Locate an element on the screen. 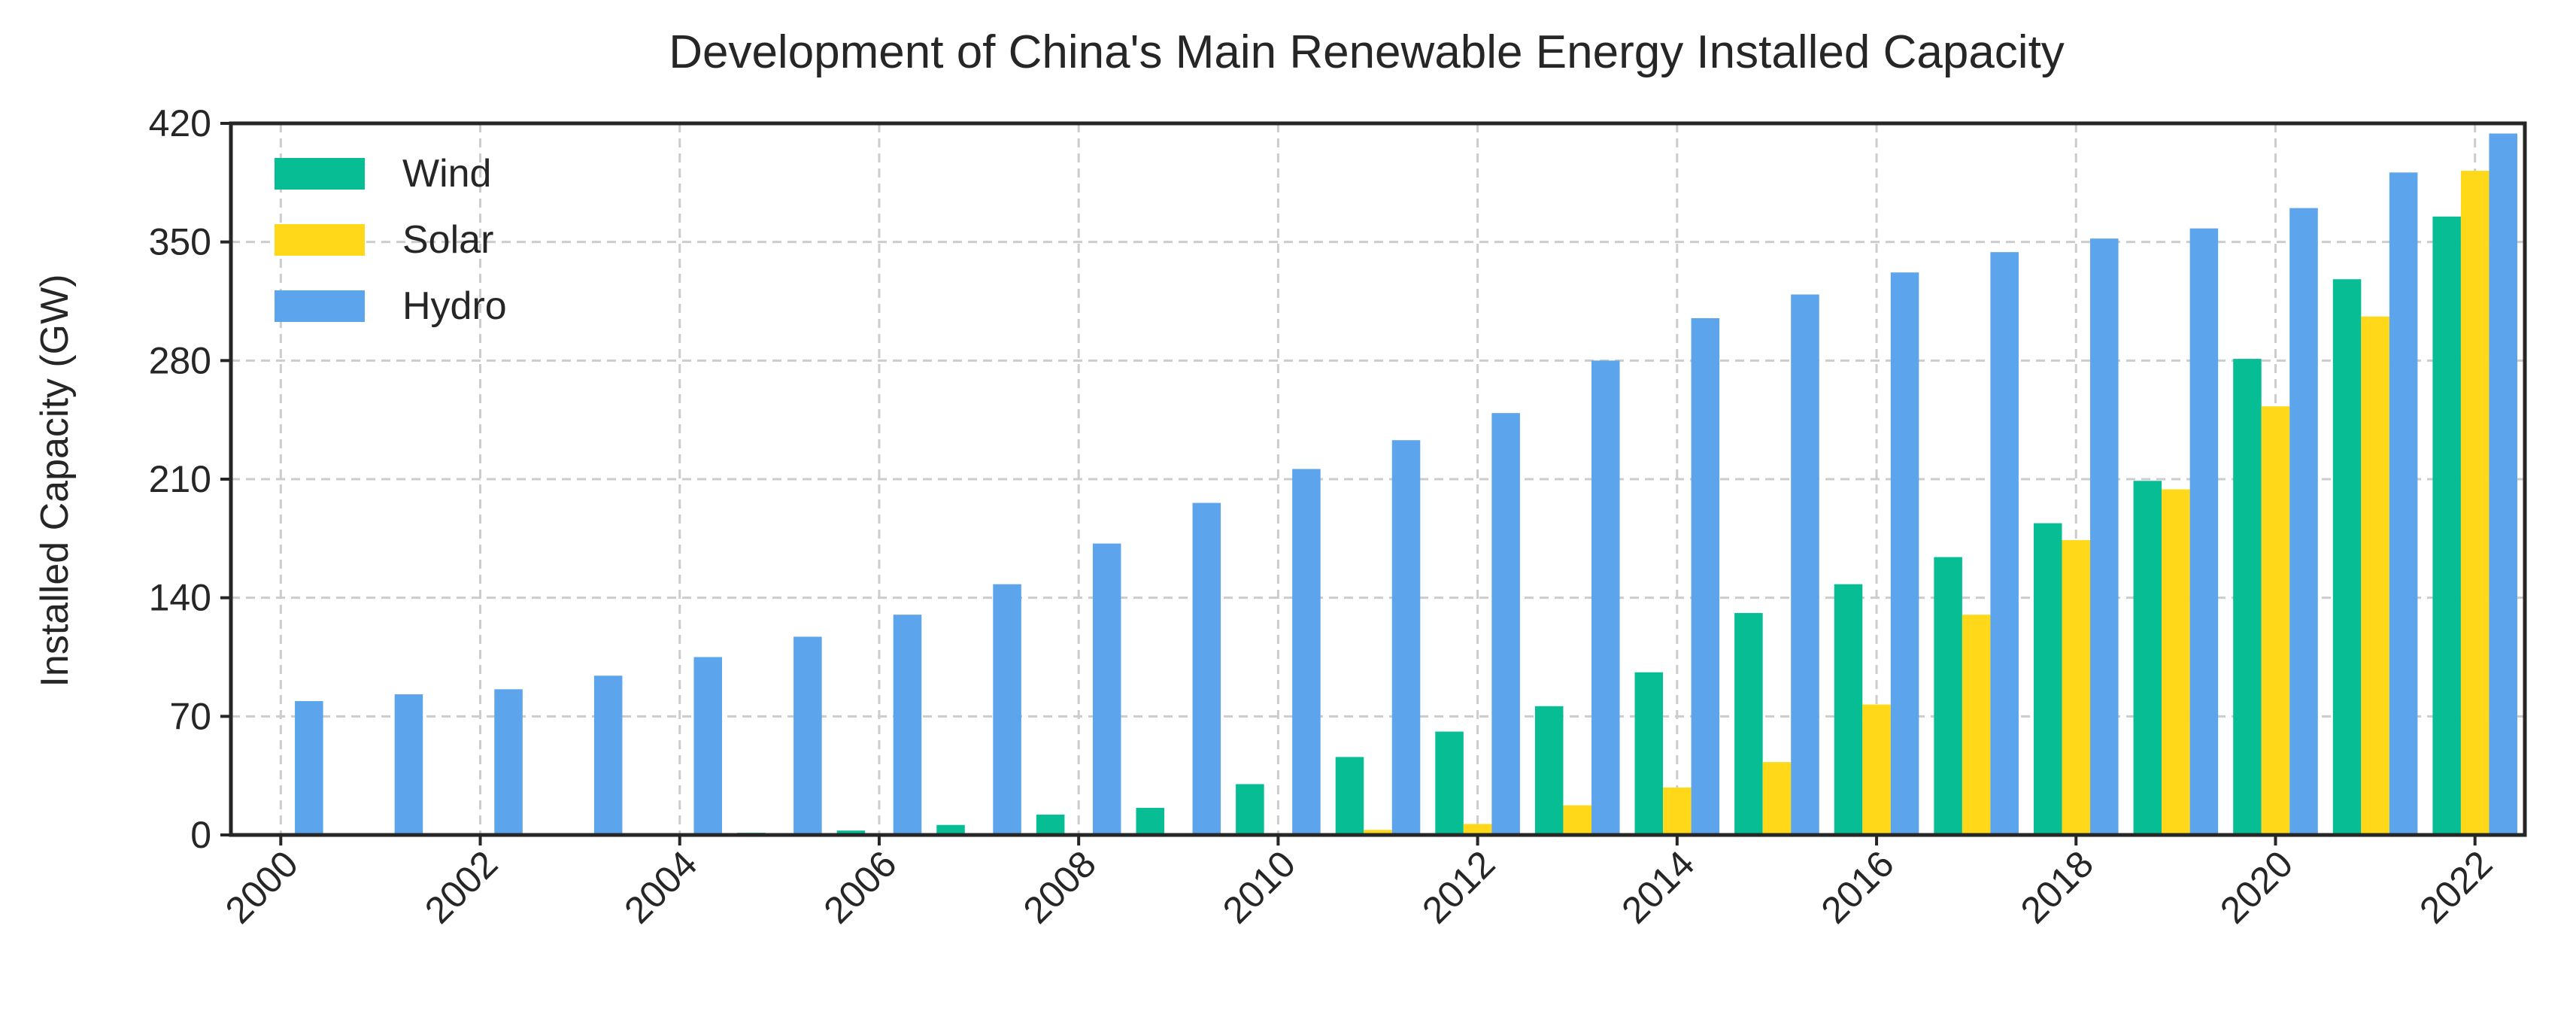 This screenshot has width=2576, height=1020. bar-hydro-2015 is located at coordinates (1805, 564).